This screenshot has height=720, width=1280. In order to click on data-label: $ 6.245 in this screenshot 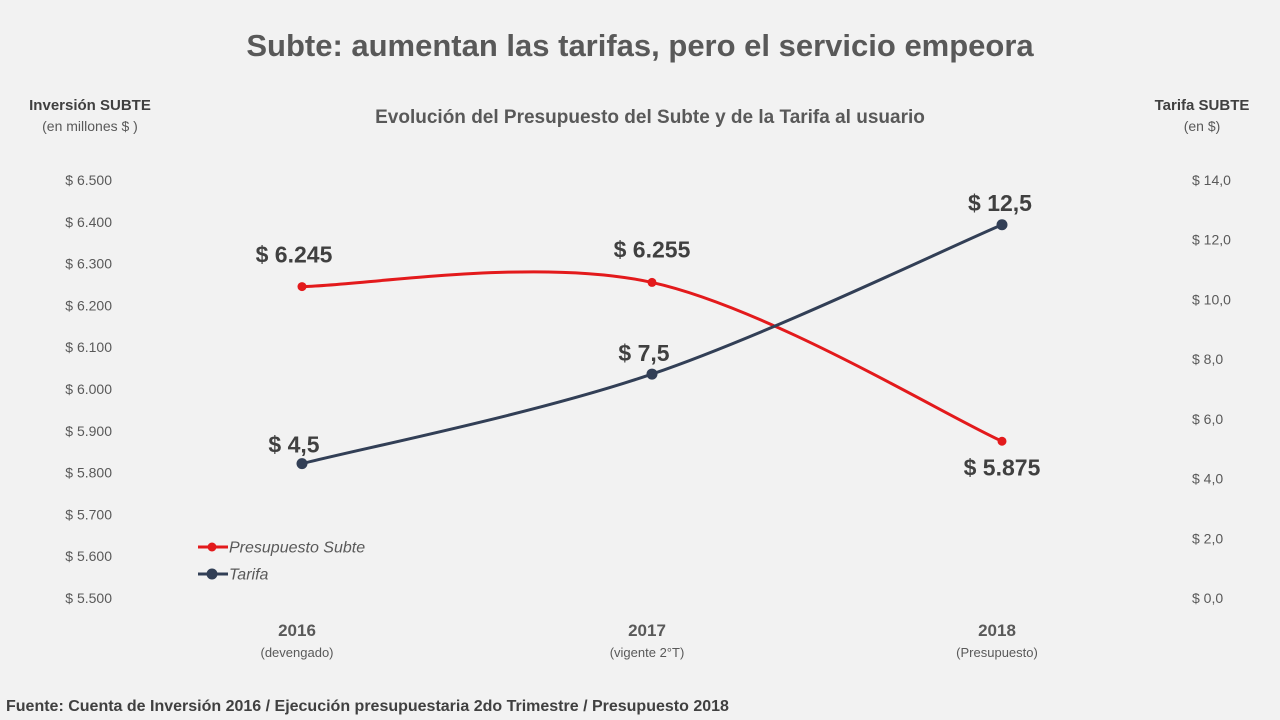, I will do `click(294, 255)`.